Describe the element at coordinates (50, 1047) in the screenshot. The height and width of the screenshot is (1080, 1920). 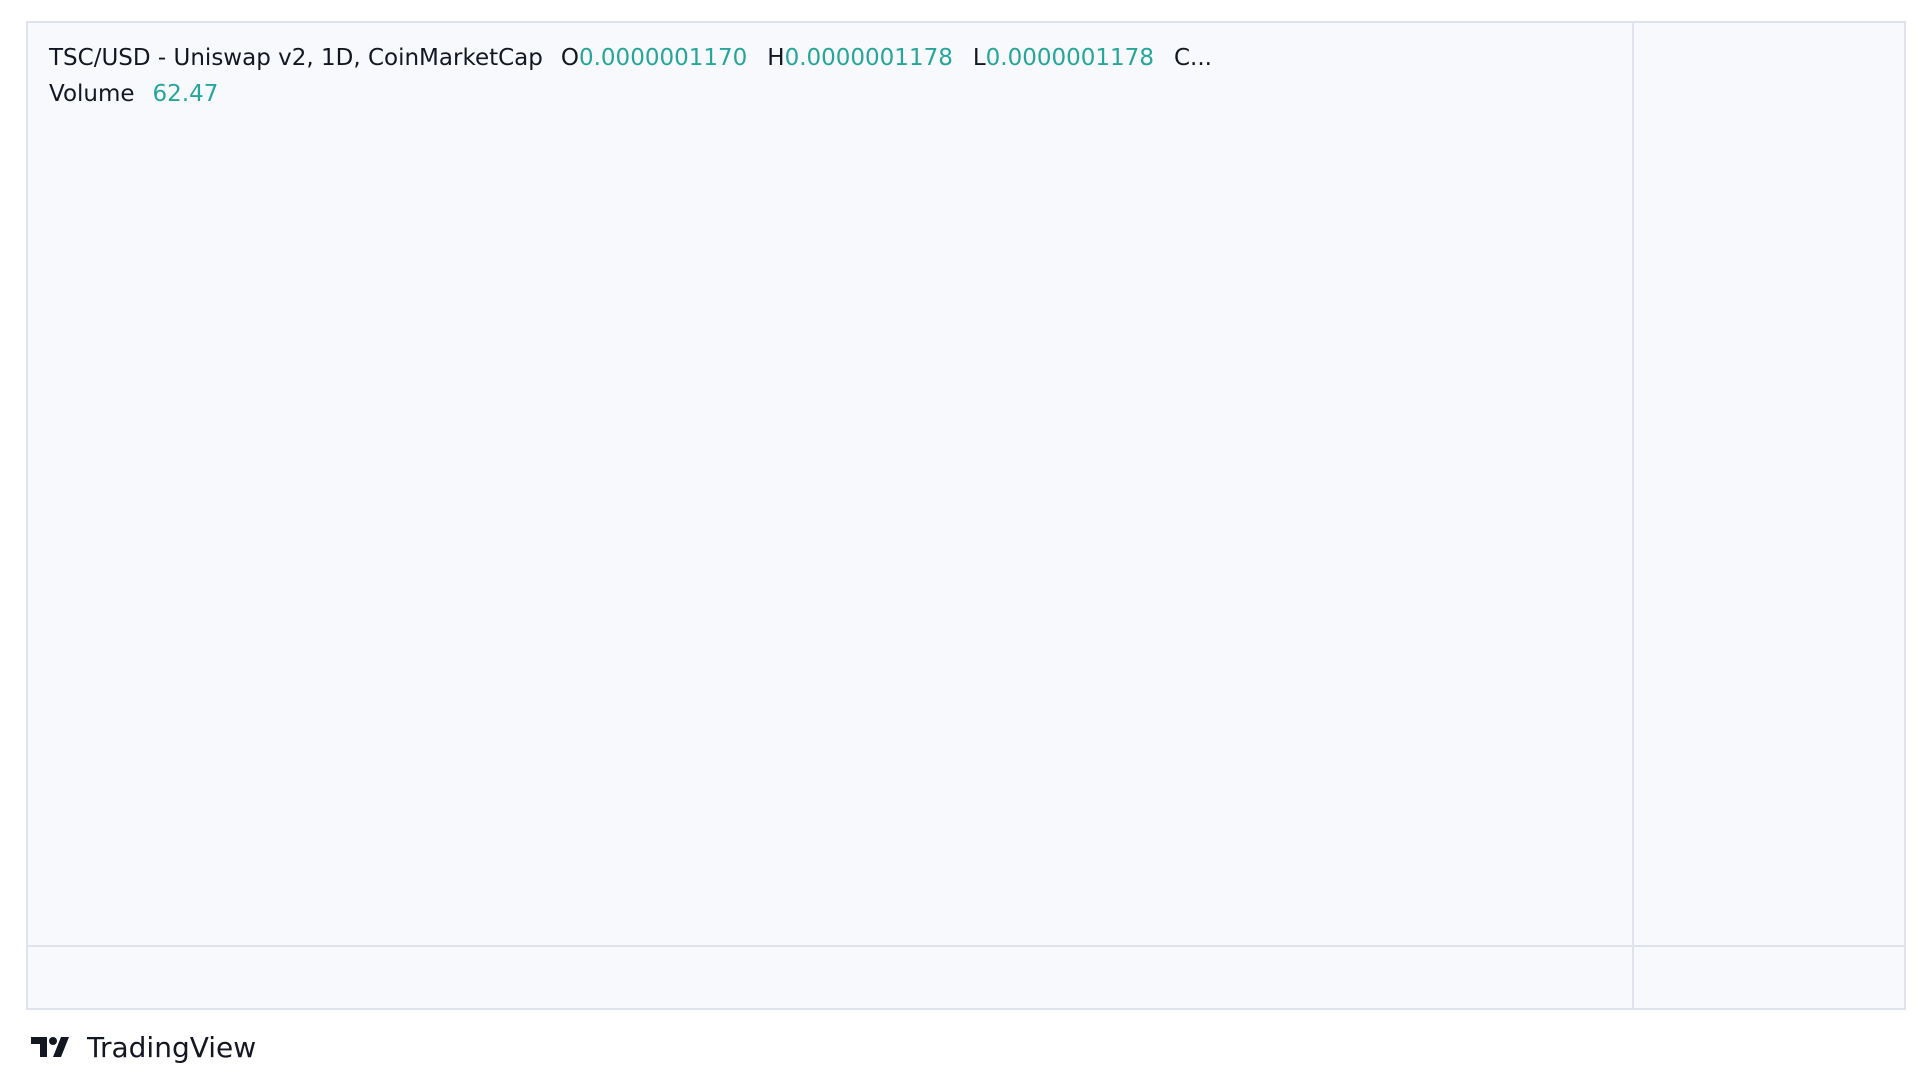
I see `brand-logo` at that location.